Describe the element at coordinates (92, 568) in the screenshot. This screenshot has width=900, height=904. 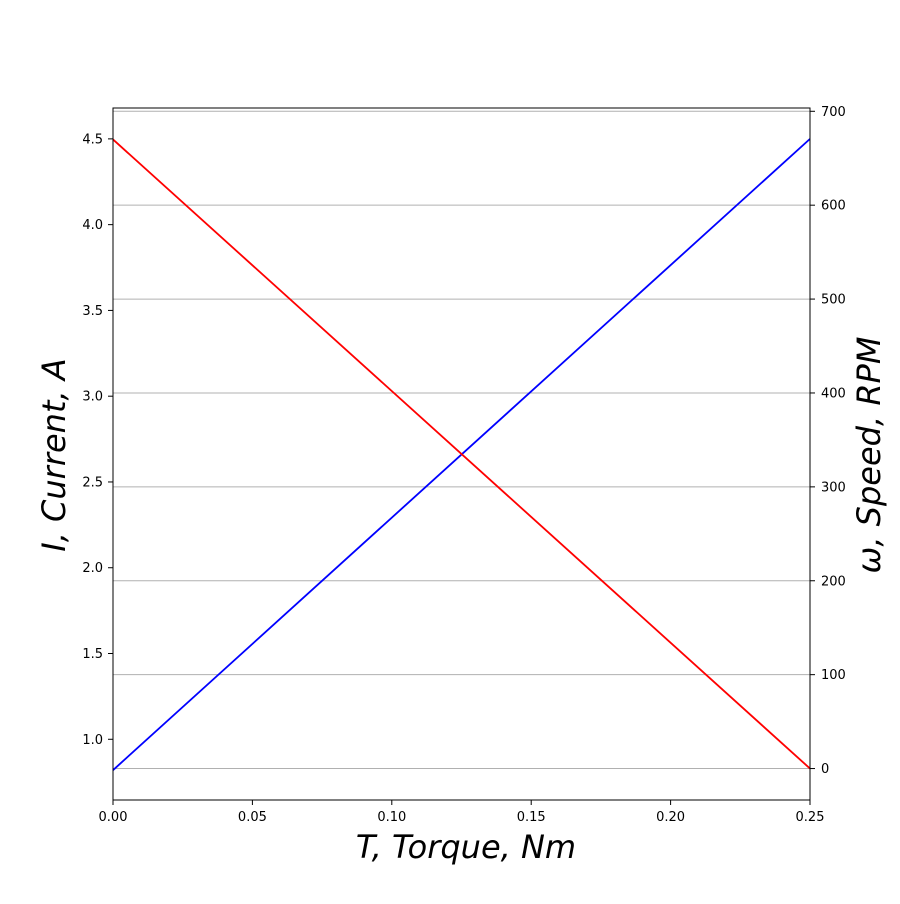
I see `left-tick-label: 2.0` at that location.